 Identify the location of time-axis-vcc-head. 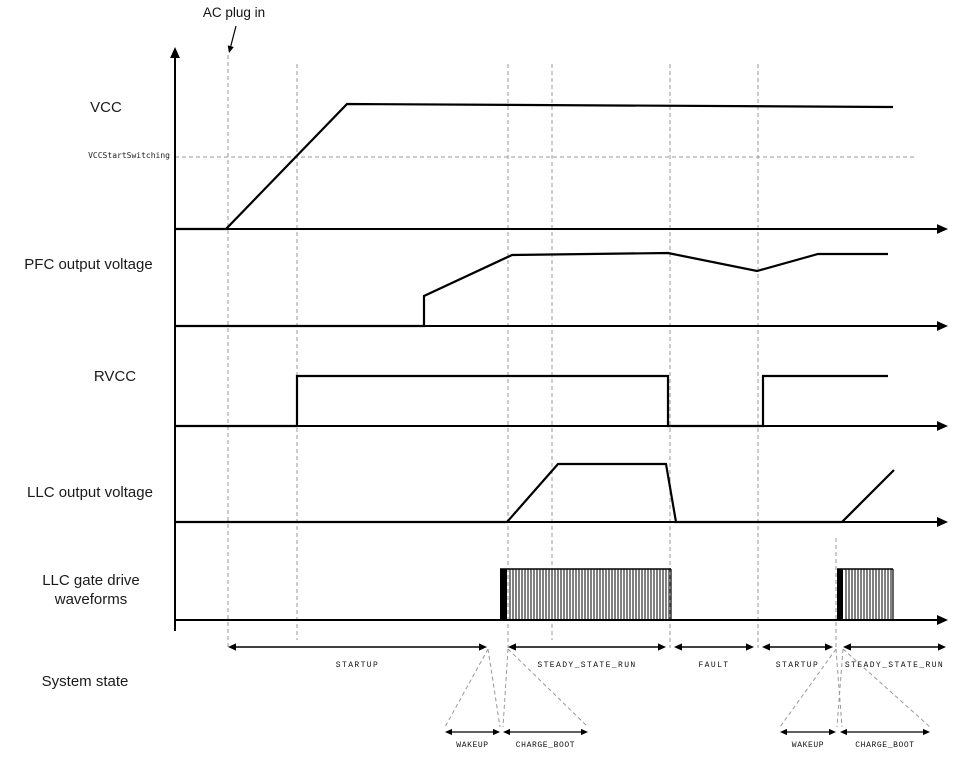
(942, 229).